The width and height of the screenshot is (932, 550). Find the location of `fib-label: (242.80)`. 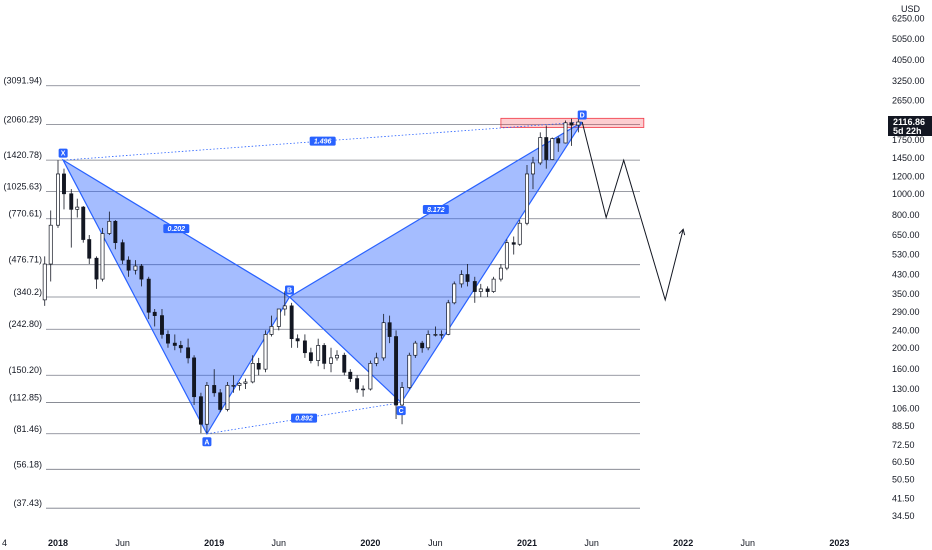

fib-label: (242.80) is located at coordinates (25, 324).